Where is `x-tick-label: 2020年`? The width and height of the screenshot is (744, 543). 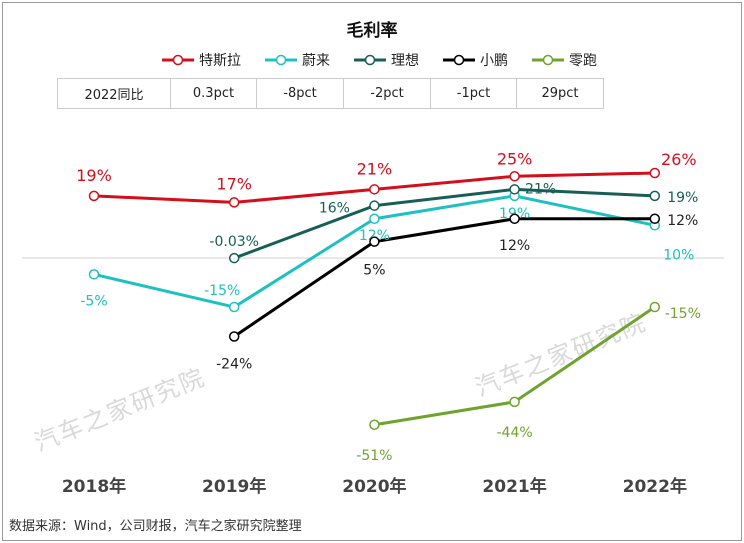
x-tick-label: 2020年 is located at coordinates (374, 486).